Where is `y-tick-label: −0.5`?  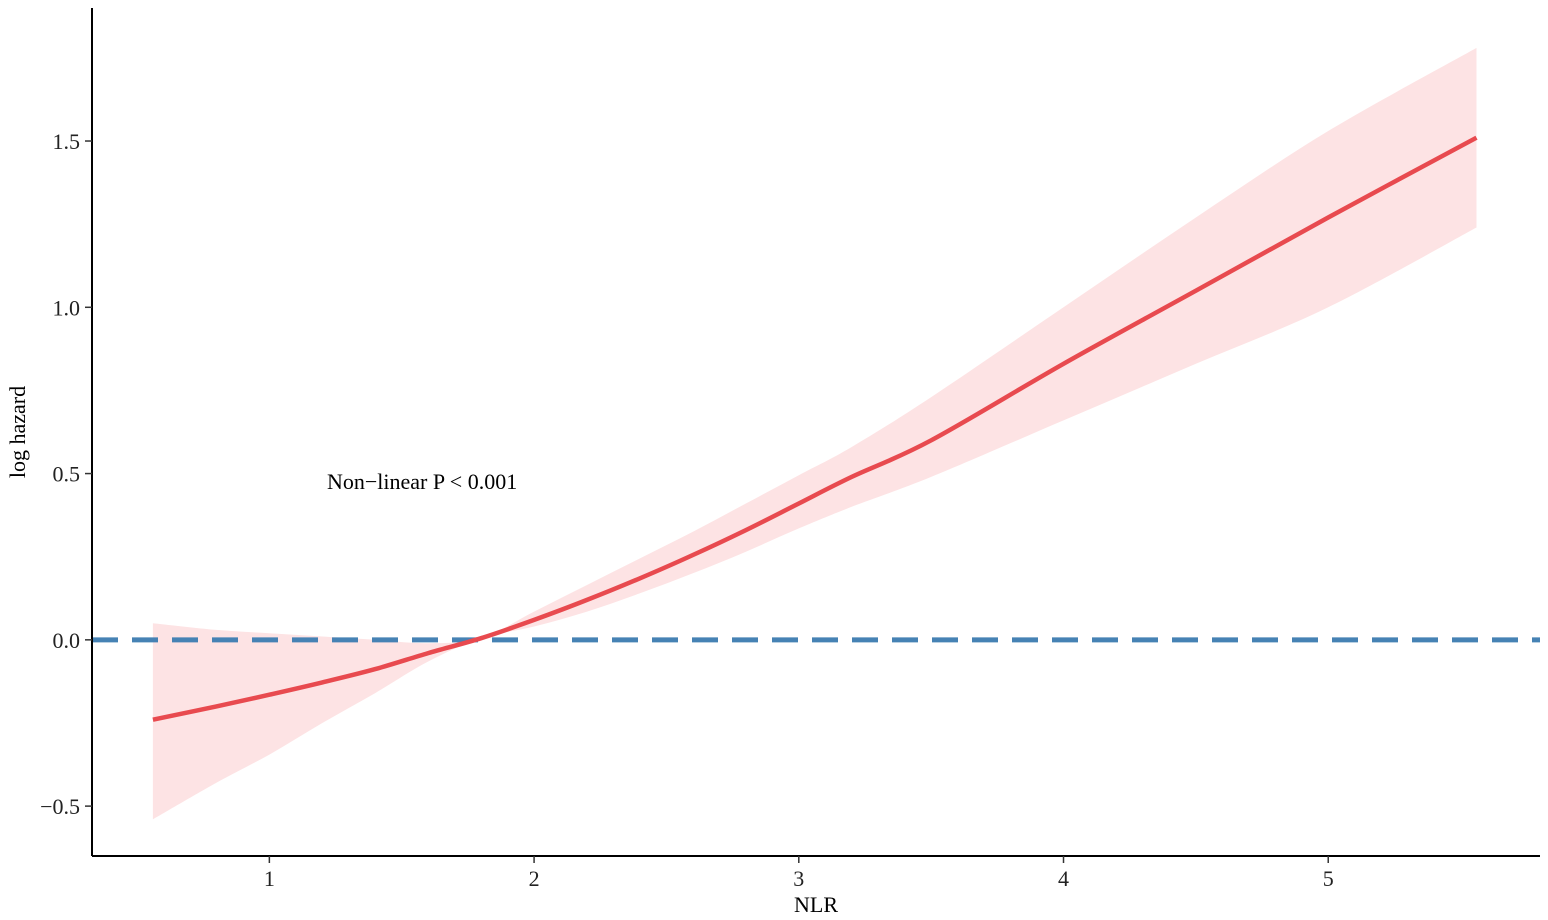
y-tick-label: −0.5 is located at coordinates (60, 806).